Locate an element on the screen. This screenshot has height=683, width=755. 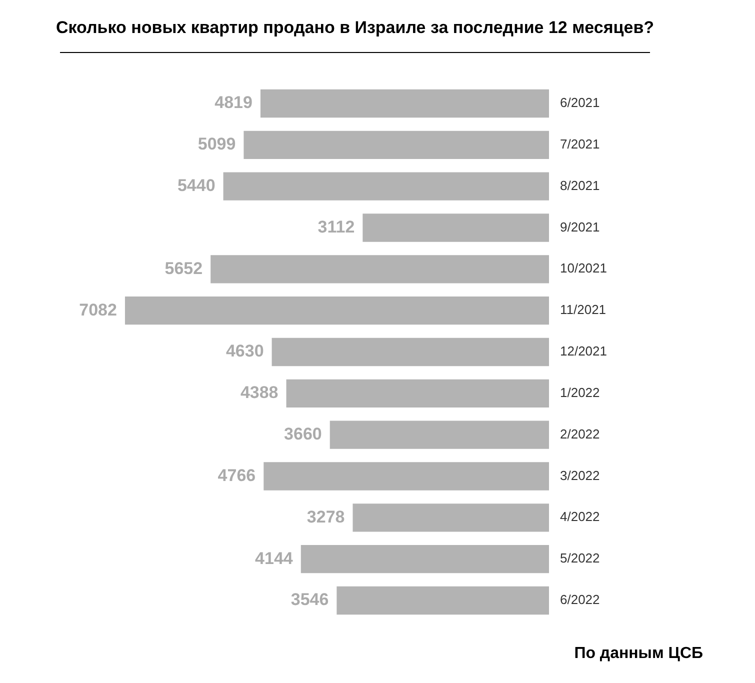
data-label: 3112 is located at coordinates (336, 226).